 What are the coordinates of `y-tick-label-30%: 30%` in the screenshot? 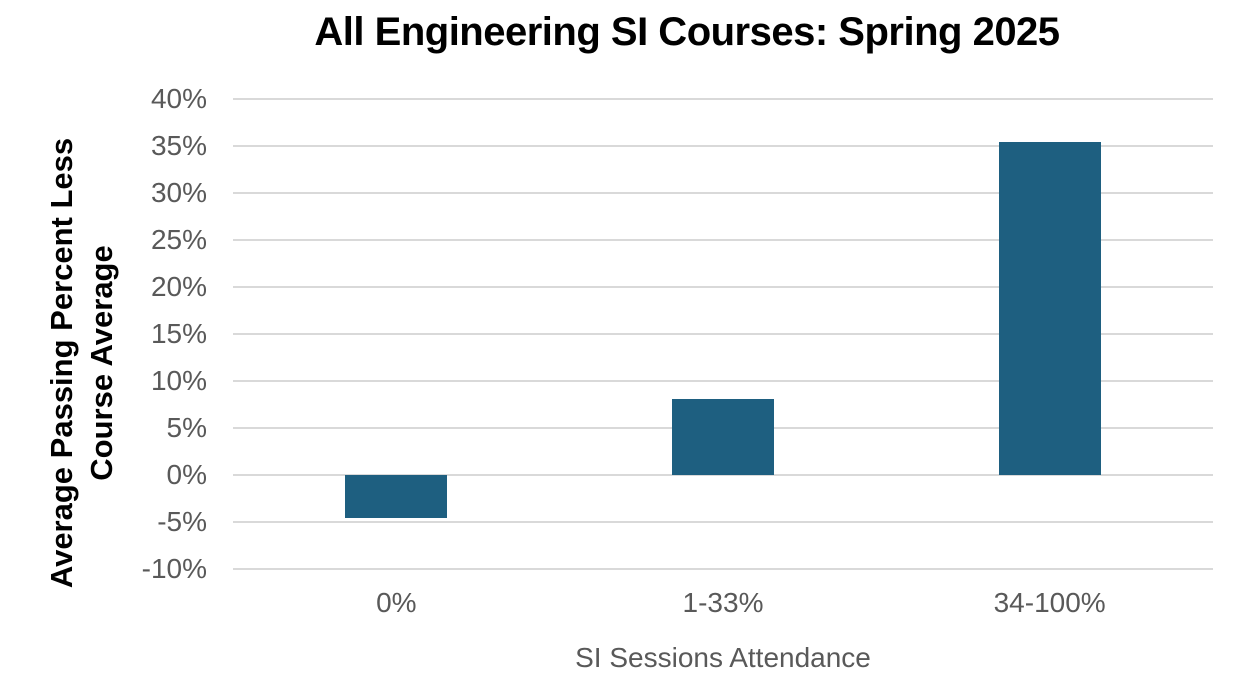 It's located at (178, 192).